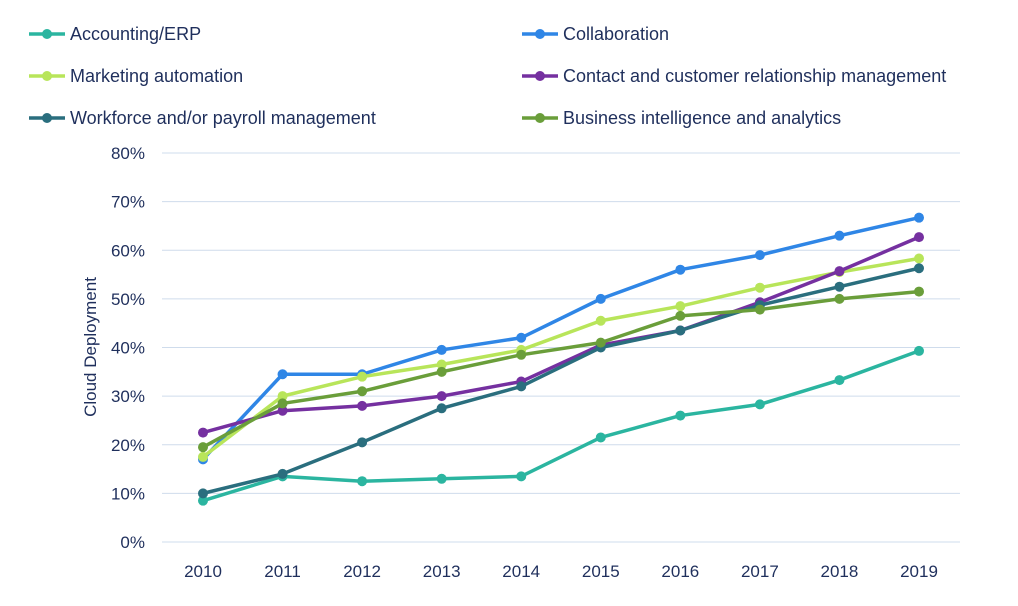 This screenshot has width=1018, height=606. I want to click on legend-label: Collaboration, so click(616, 34).